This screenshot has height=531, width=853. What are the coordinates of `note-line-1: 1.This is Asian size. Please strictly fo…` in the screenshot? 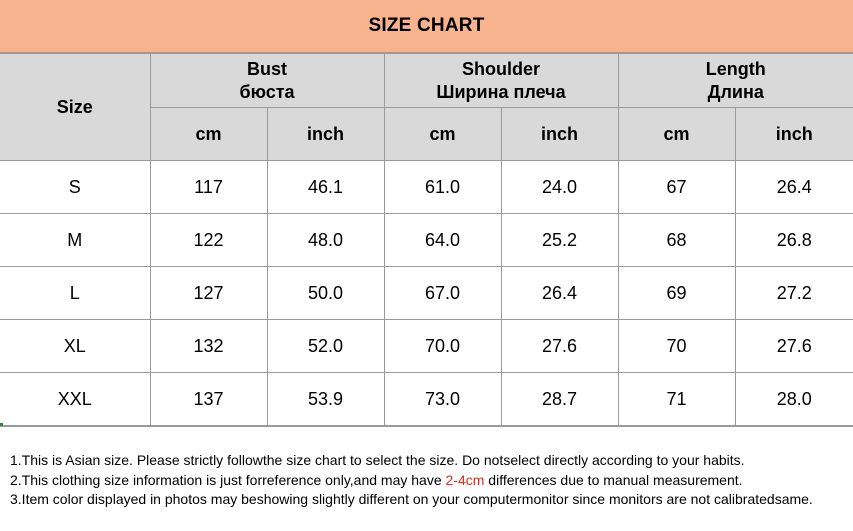 It's located at (377, 460).